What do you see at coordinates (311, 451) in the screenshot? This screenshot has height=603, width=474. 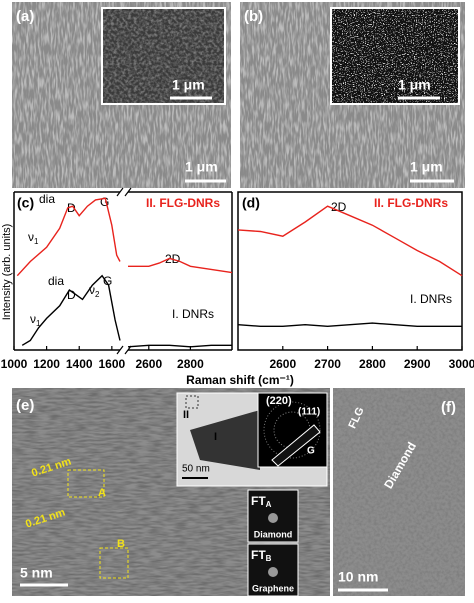 I see `ring-label: G` at bounding box center [311, 451].